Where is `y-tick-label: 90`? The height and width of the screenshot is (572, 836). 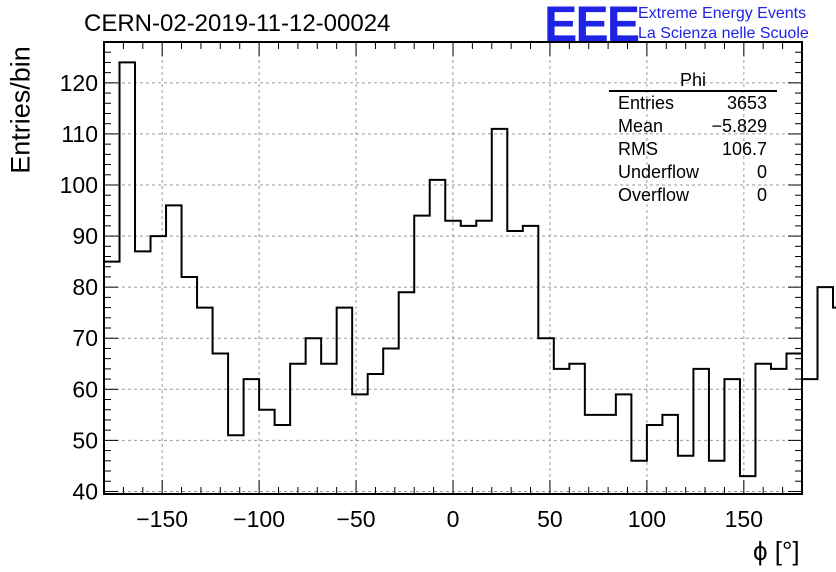 y-tick-label: 90 is located at coordinates (85, 236).